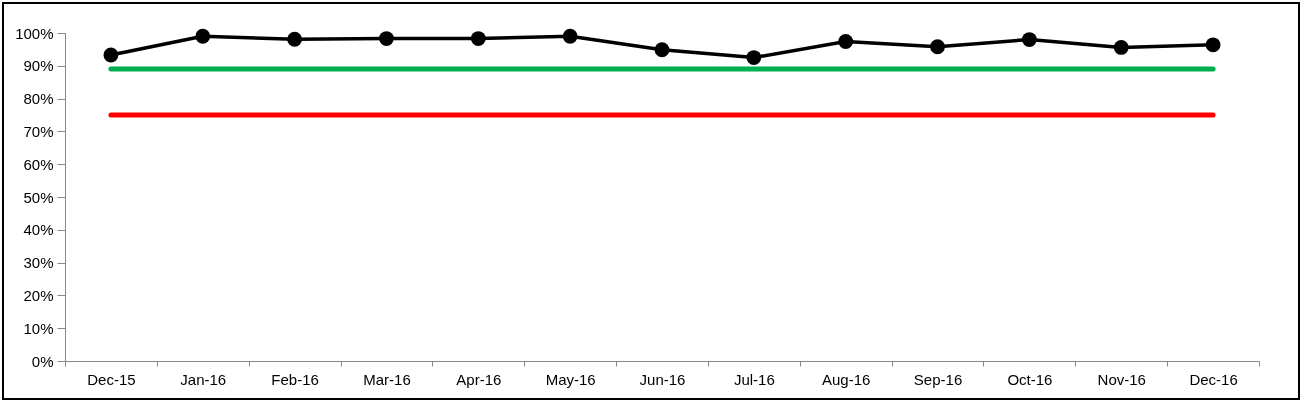 Image resolution: width=1306 pixels, height=406 pixels. Describe the element at coordinates (1121, 379) in the screenshot. I see `x-tick-label: Nov-16` at that location.